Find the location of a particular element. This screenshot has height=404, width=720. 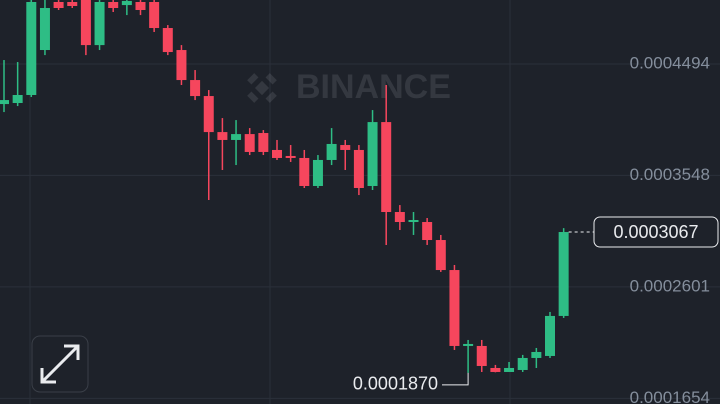

watermark-text: BINANCE is located at coordinates (373, 87).